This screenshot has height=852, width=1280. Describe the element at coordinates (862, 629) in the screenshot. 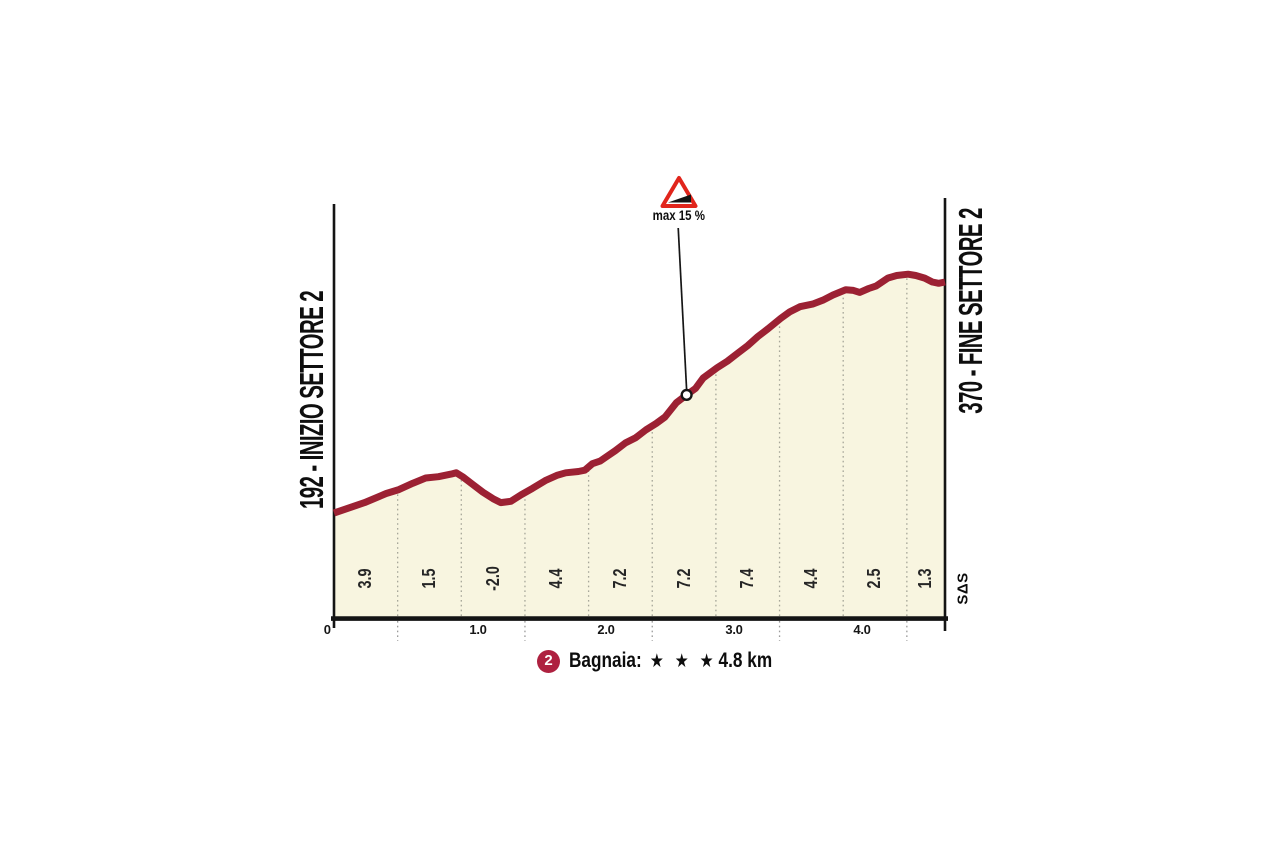

I see `x-axis-tick-label: 4.0` at that location.